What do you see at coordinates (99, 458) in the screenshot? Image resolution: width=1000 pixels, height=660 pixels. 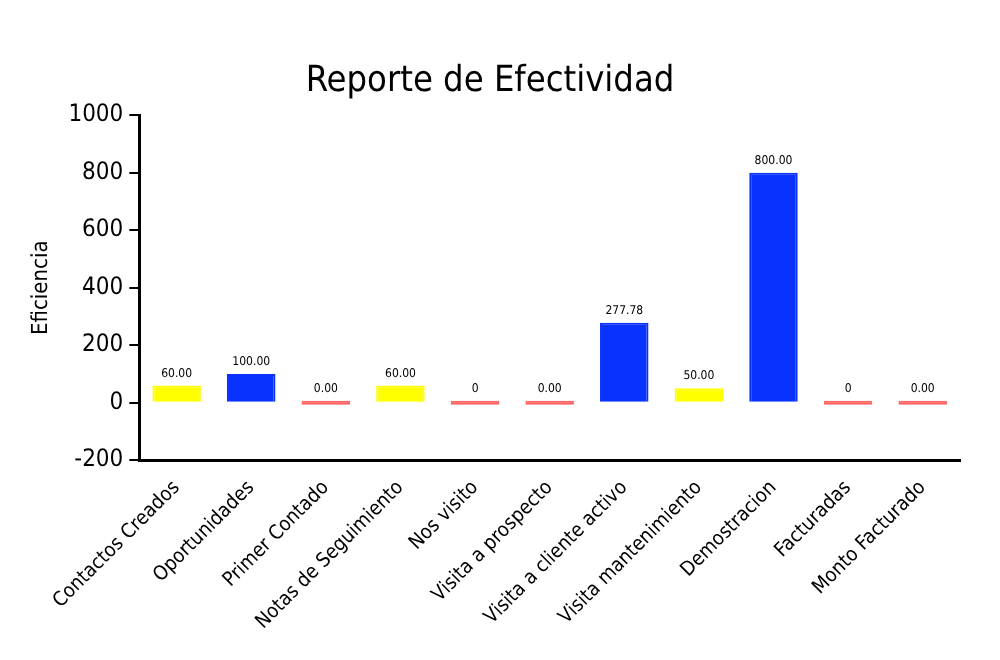 I see `y-tick-label: -200` at bounding box center [99, 458].